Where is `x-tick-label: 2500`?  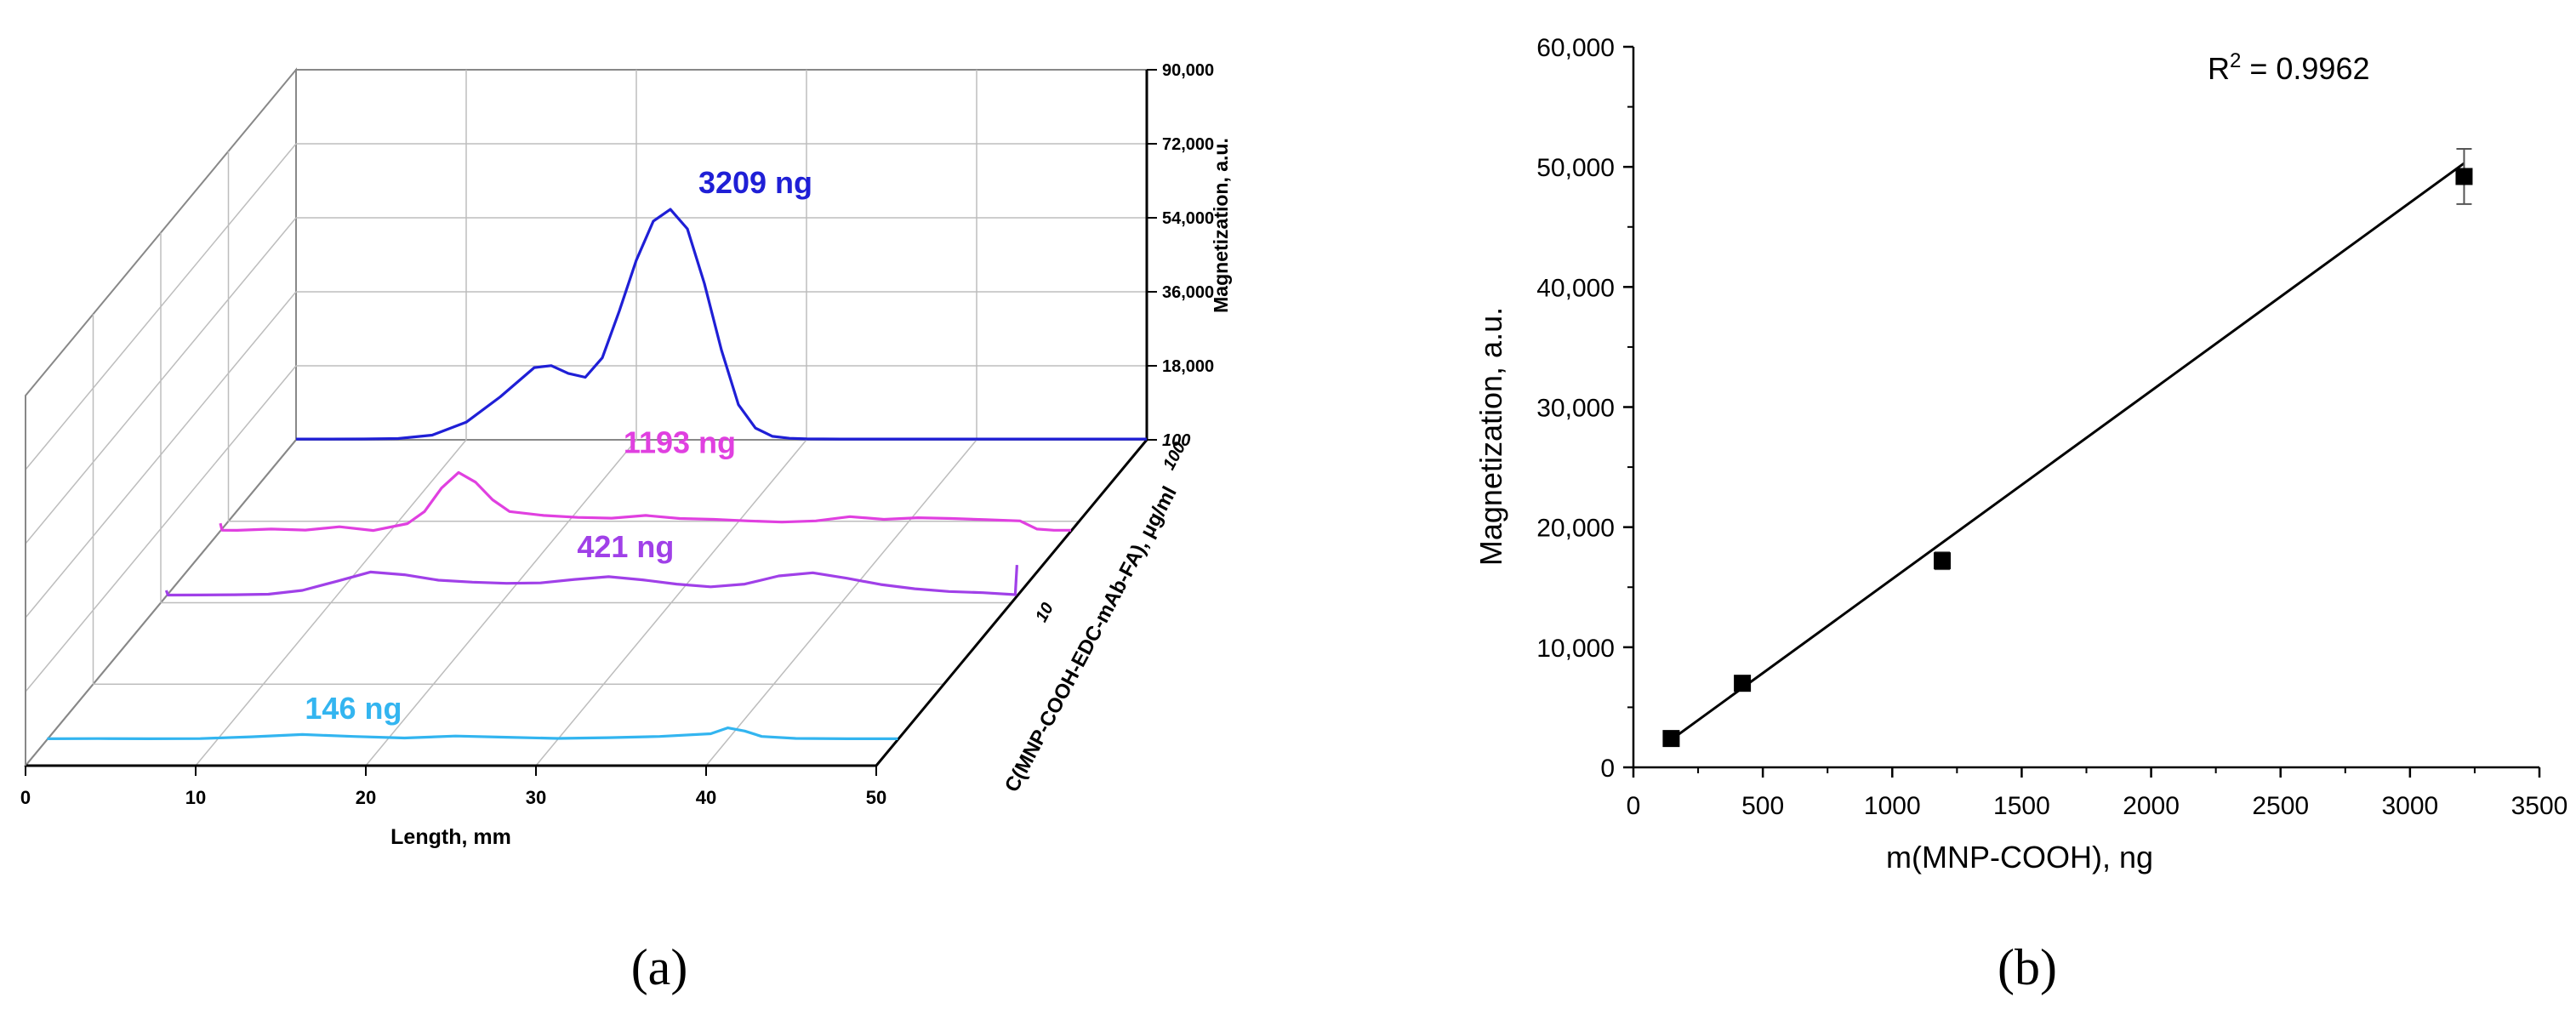
x-tick-label: 2500 is located at coordinates (2281, 806).